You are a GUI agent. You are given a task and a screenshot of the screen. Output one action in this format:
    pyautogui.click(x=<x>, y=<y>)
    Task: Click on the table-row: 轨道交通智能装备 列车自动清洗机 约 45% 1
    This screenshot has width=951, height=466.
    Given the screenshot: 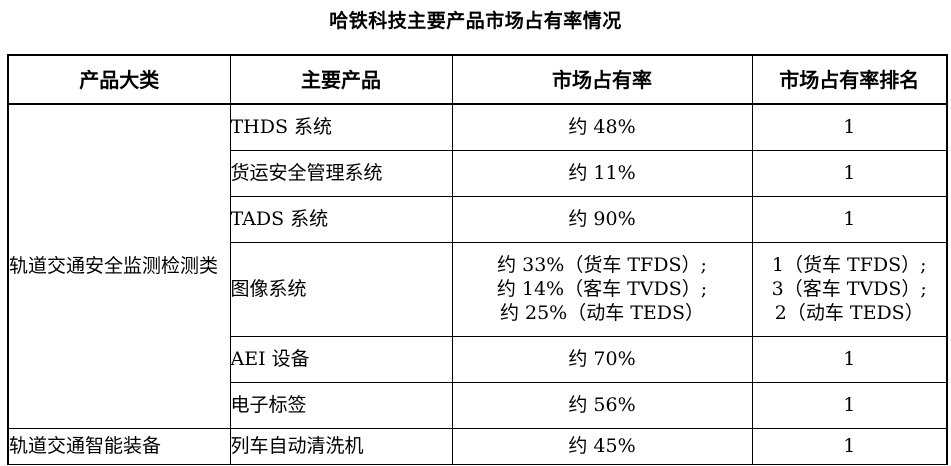 What is the action you would take?
    pyautogui.click(x=477, y=446)
    